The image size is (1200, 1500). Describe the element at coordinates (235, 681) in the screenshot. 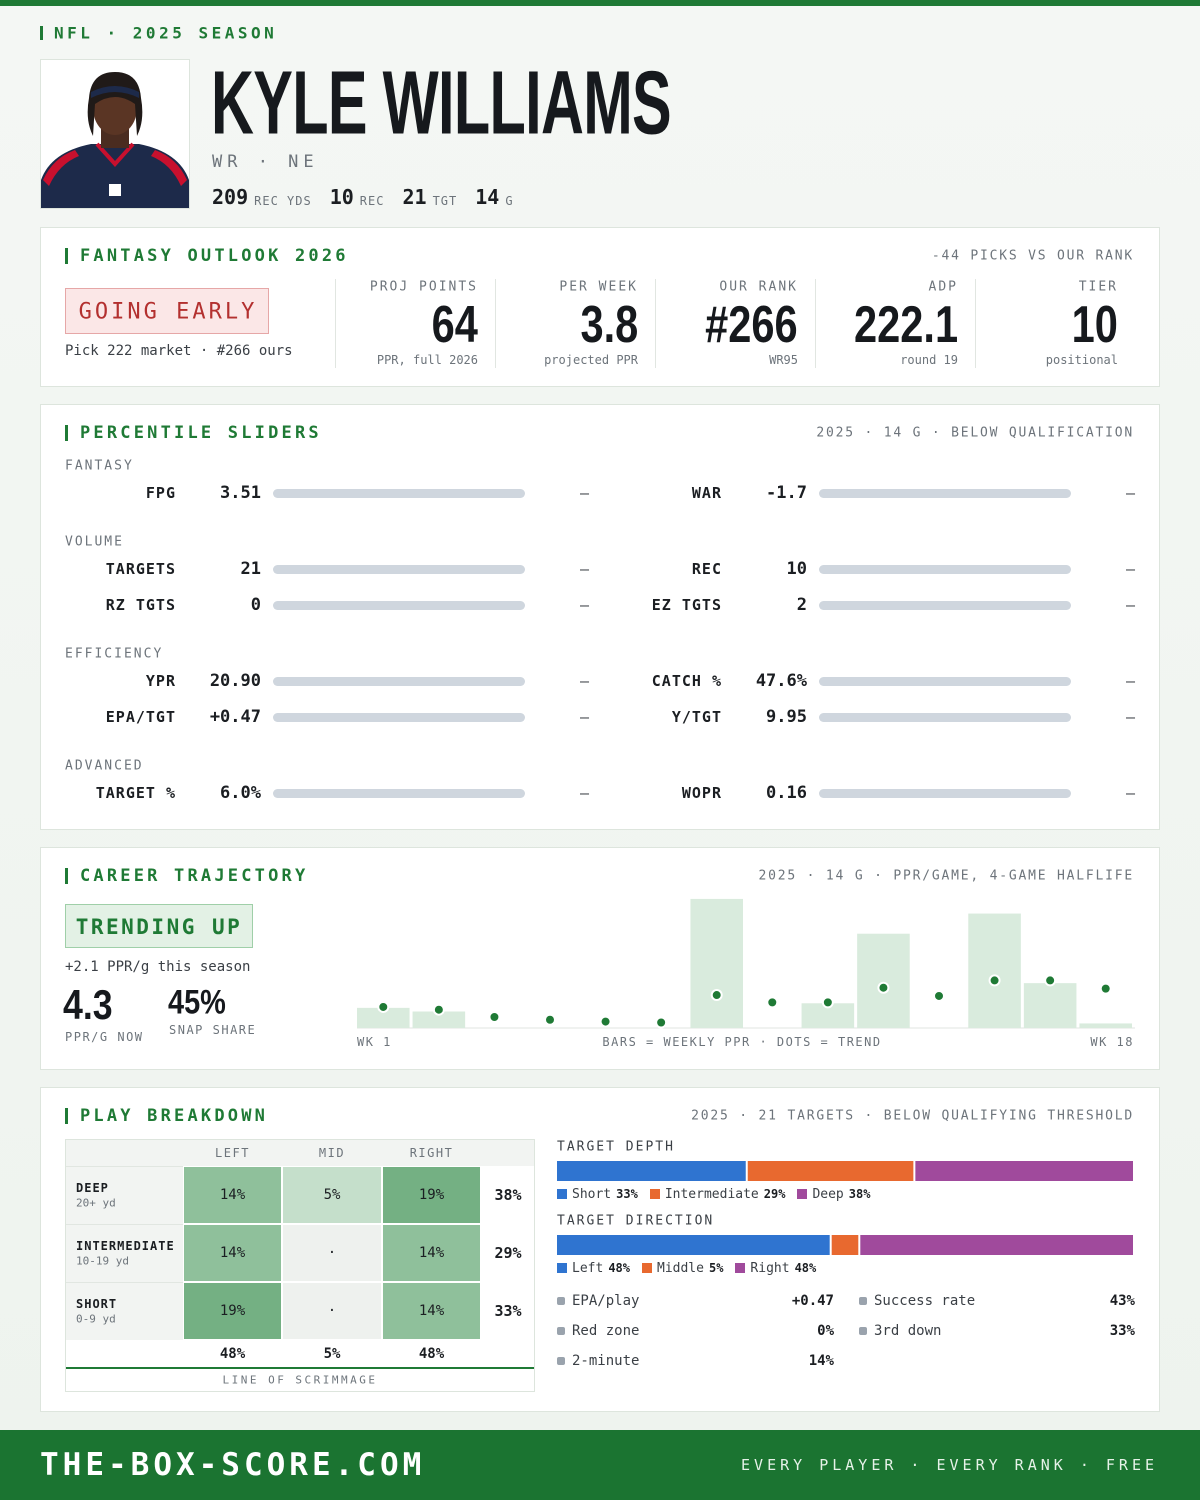

I see `slider-value: 20.90` at that location.